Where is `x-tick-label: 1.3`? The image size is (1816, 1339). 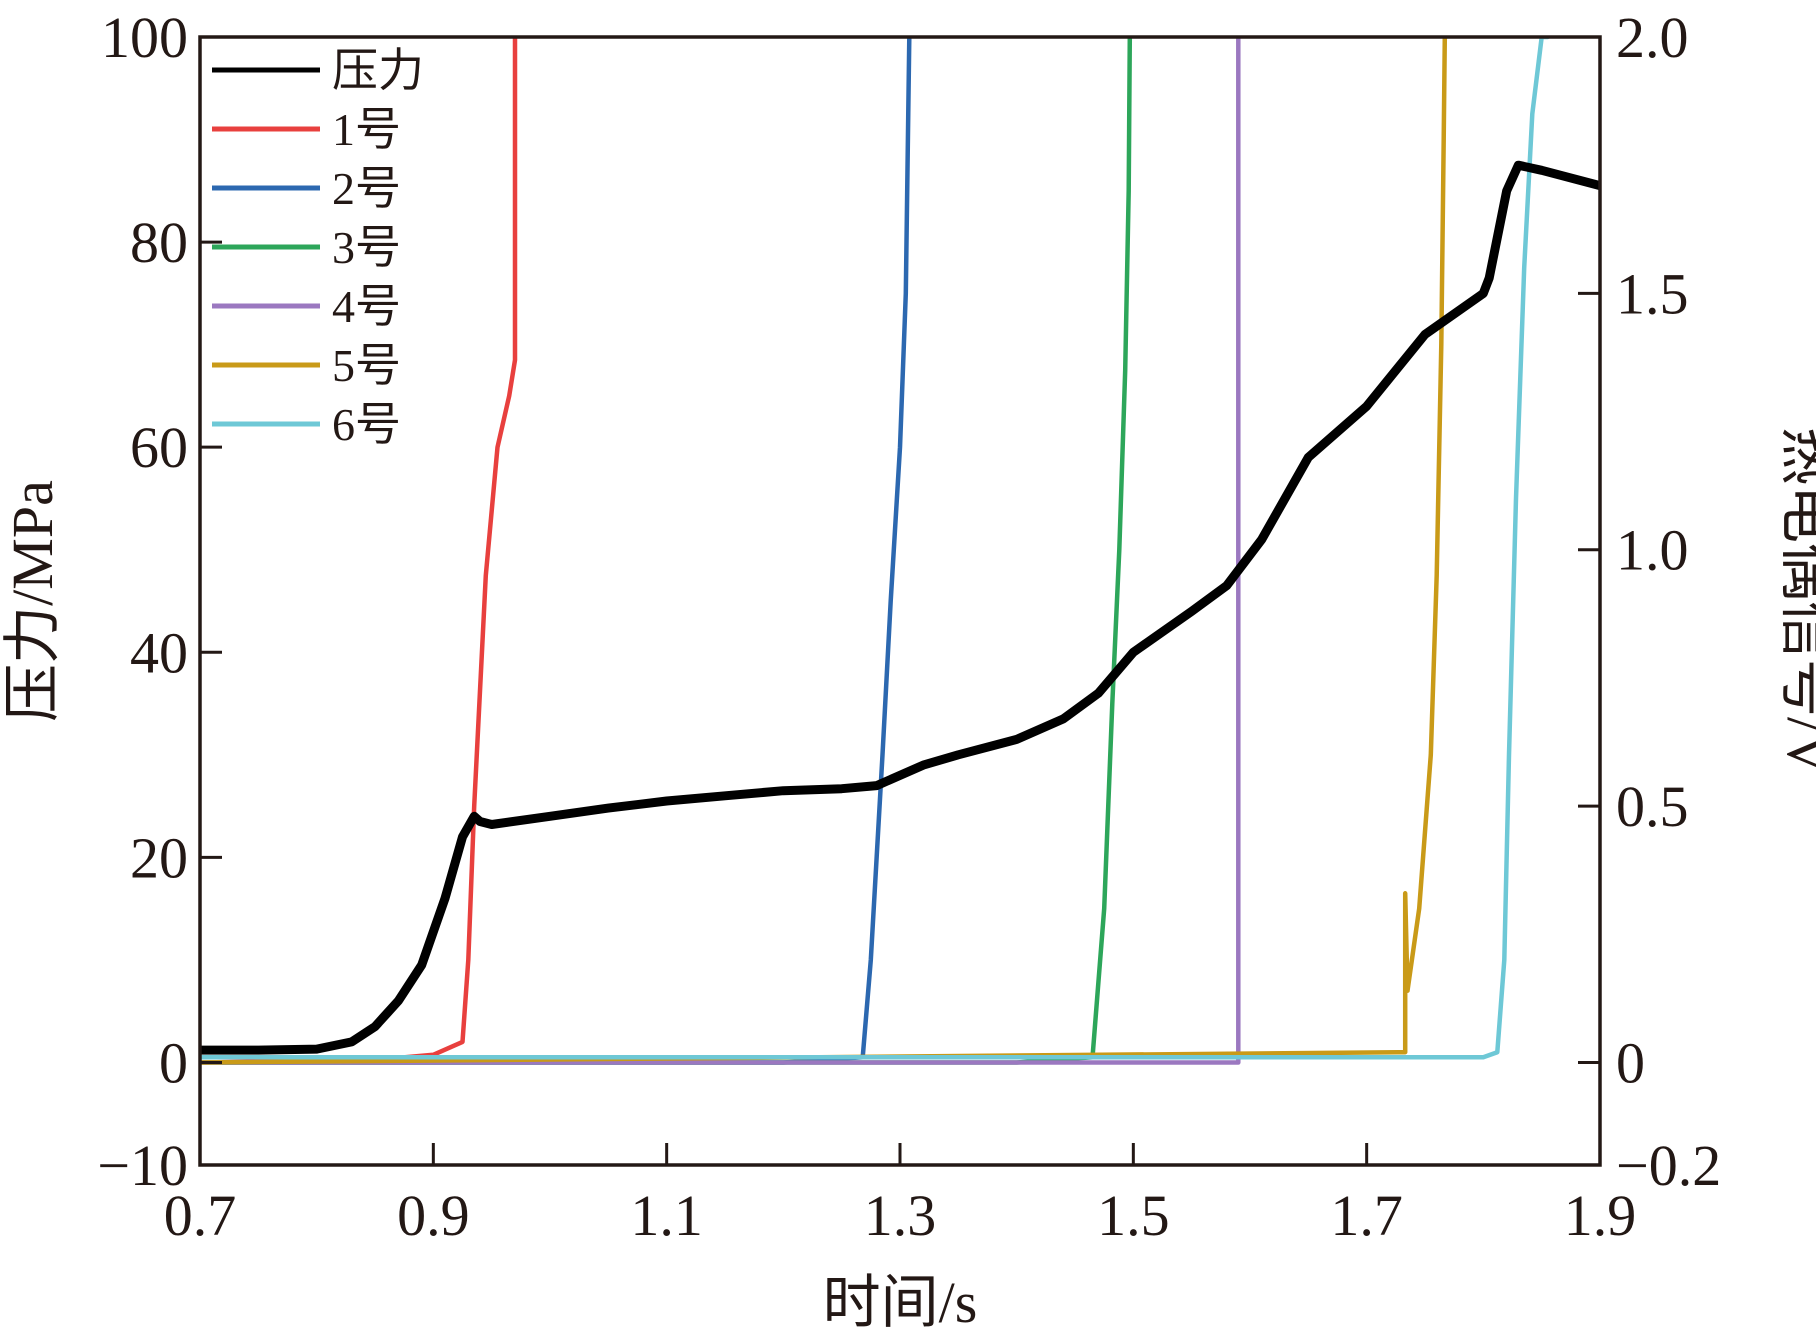
x-tick-label: 1.3 is located at coordinates (900, 1215).